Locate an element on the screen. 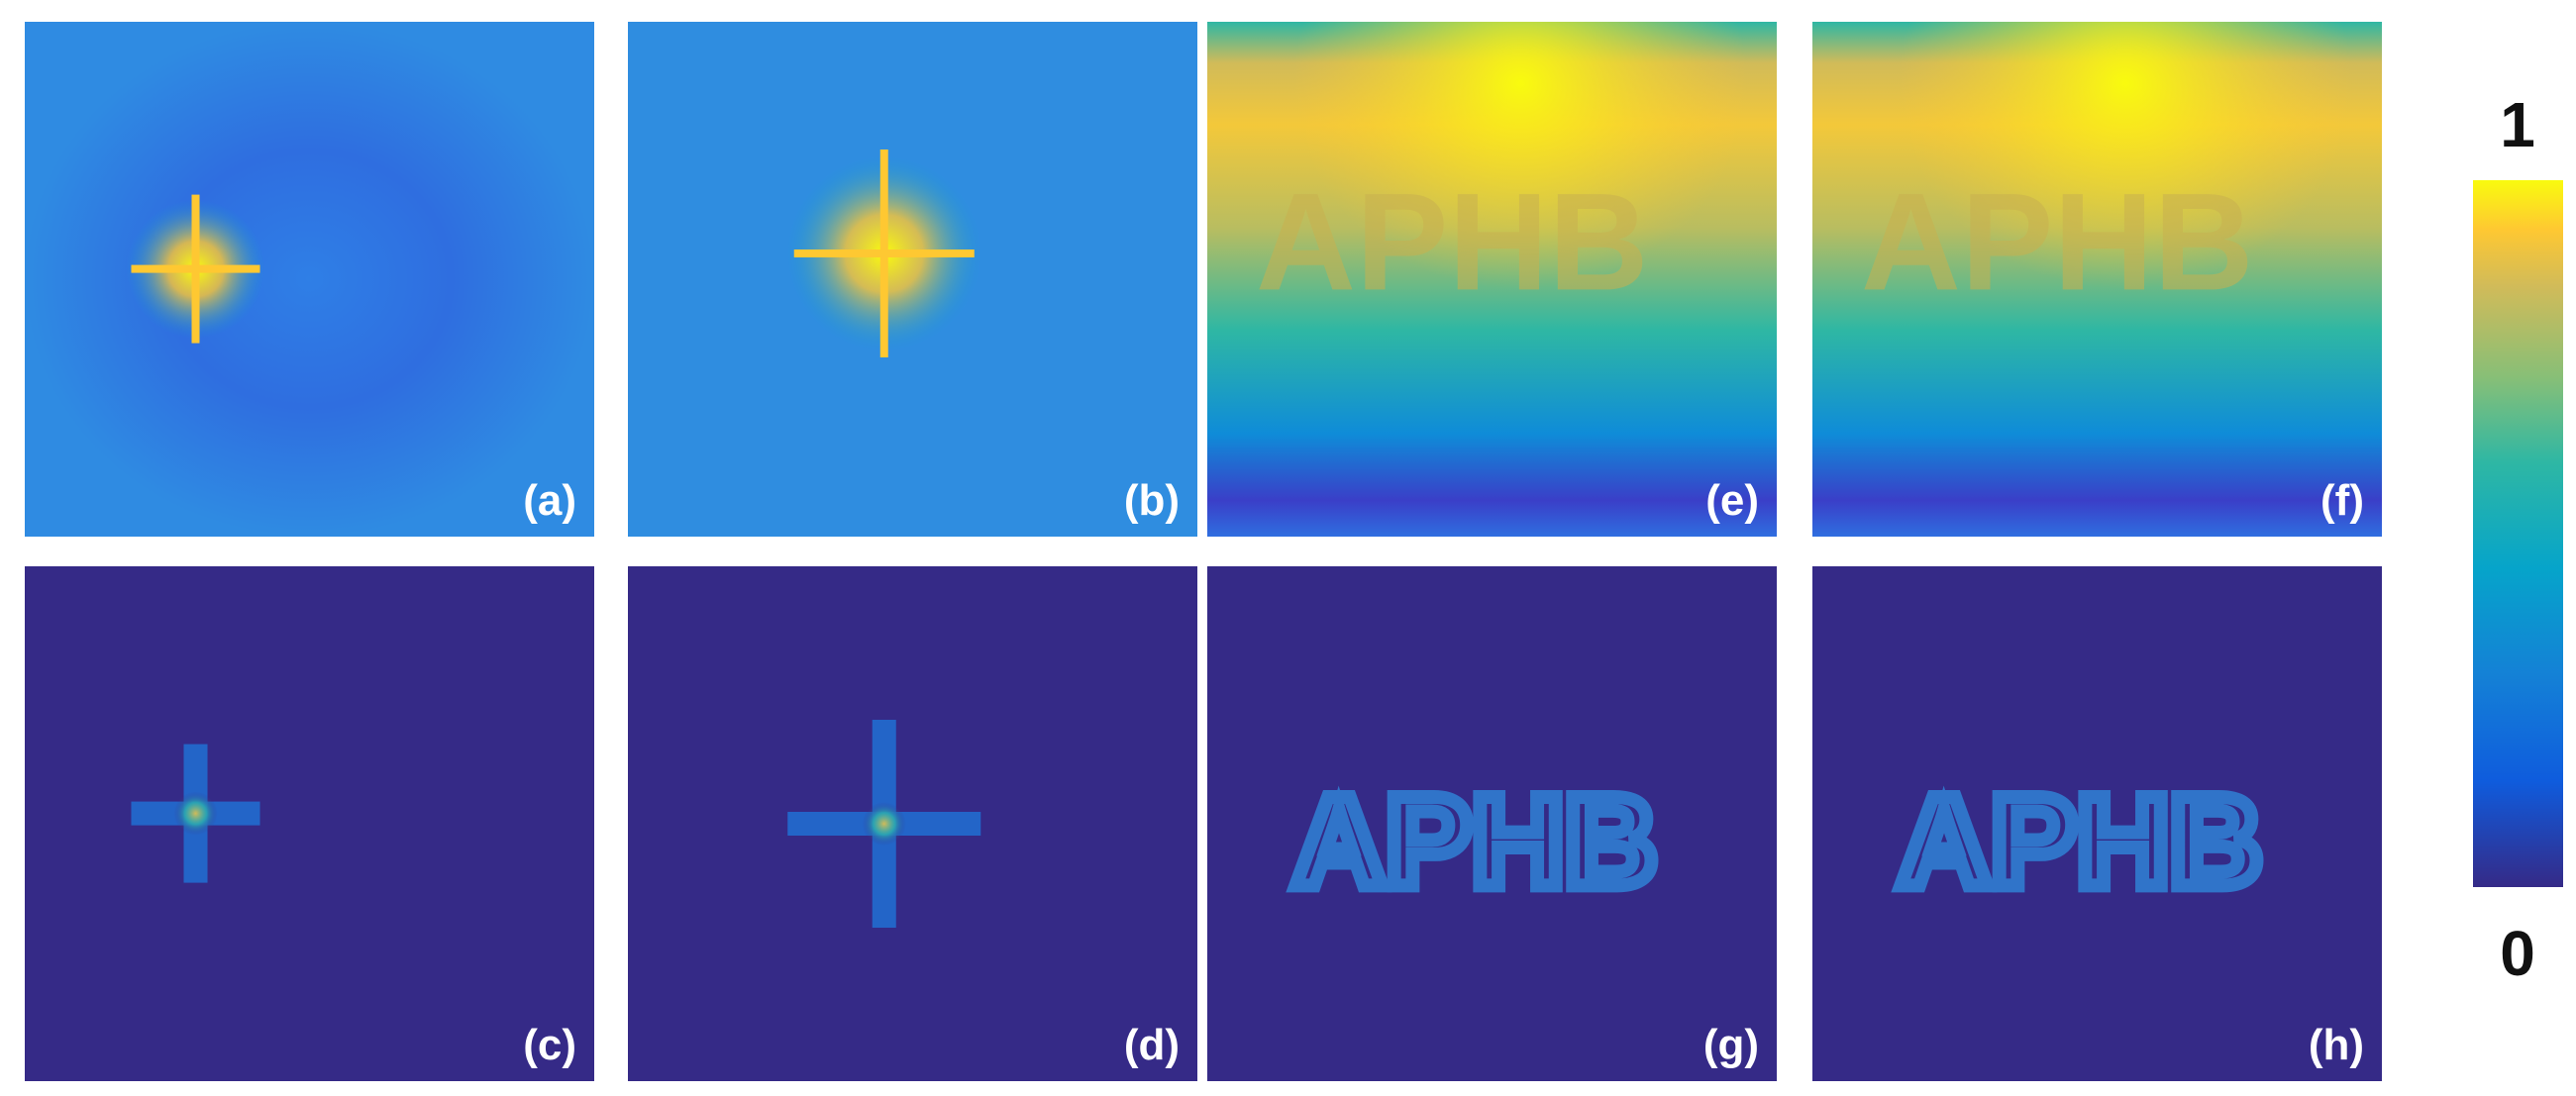 This screenshot has height=1096, width=2576. panel-label: (a) is located at coordinates (549, 500).